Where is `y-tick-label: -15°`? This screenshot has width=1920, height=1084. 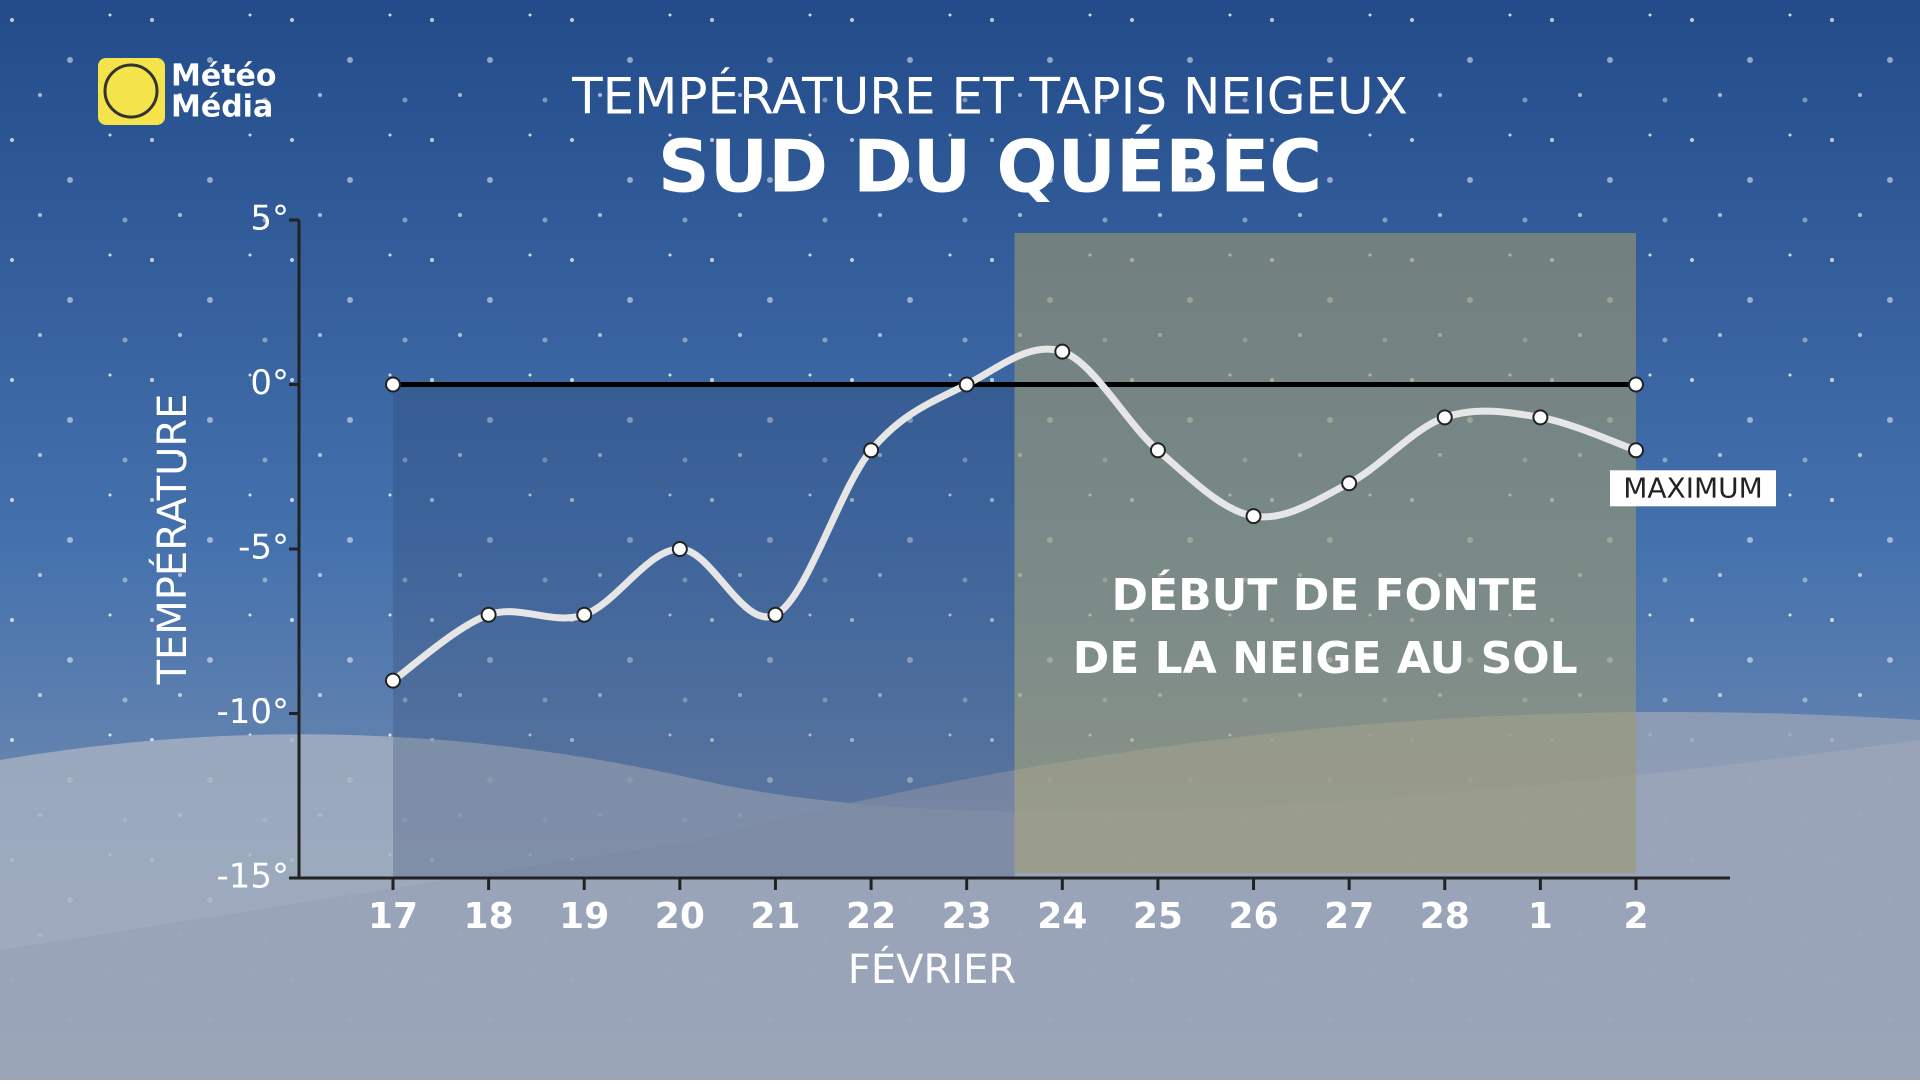 y-tick-label: -15° is located at coordinates (252, 877).